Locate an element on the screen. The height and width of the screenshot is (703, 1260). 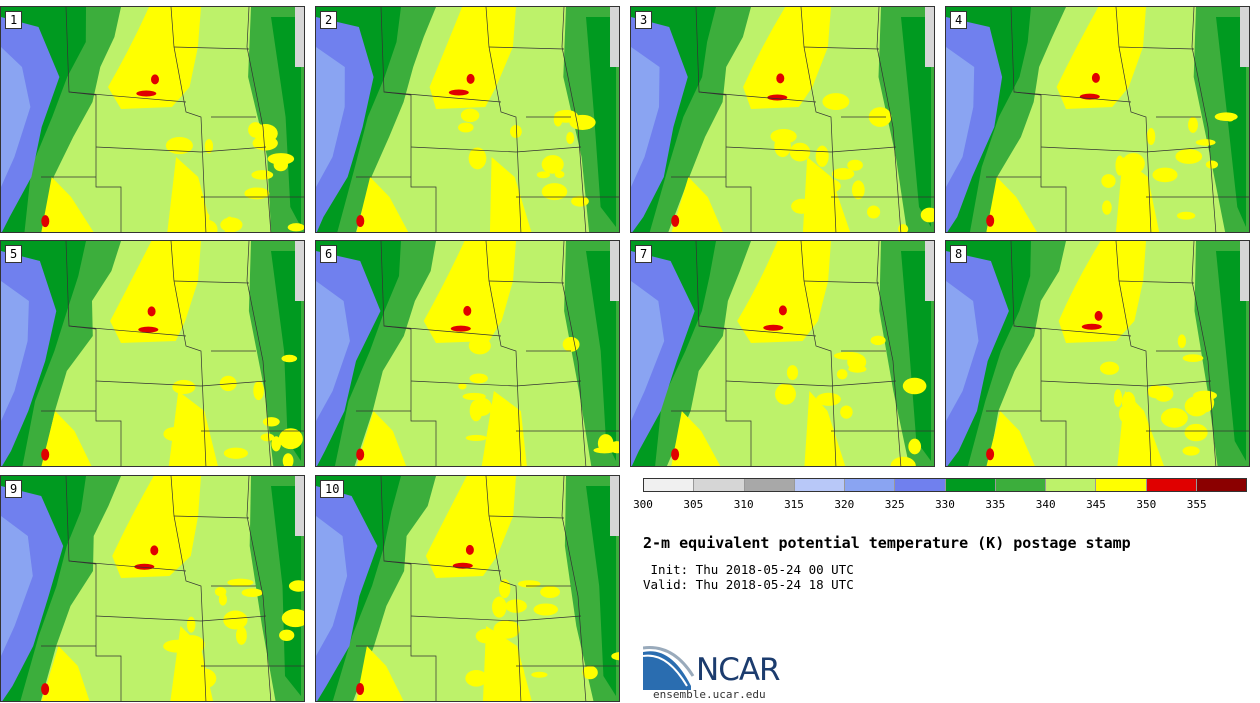
colorbar-tick-label: 345 is located at coordinates (1096, 504).